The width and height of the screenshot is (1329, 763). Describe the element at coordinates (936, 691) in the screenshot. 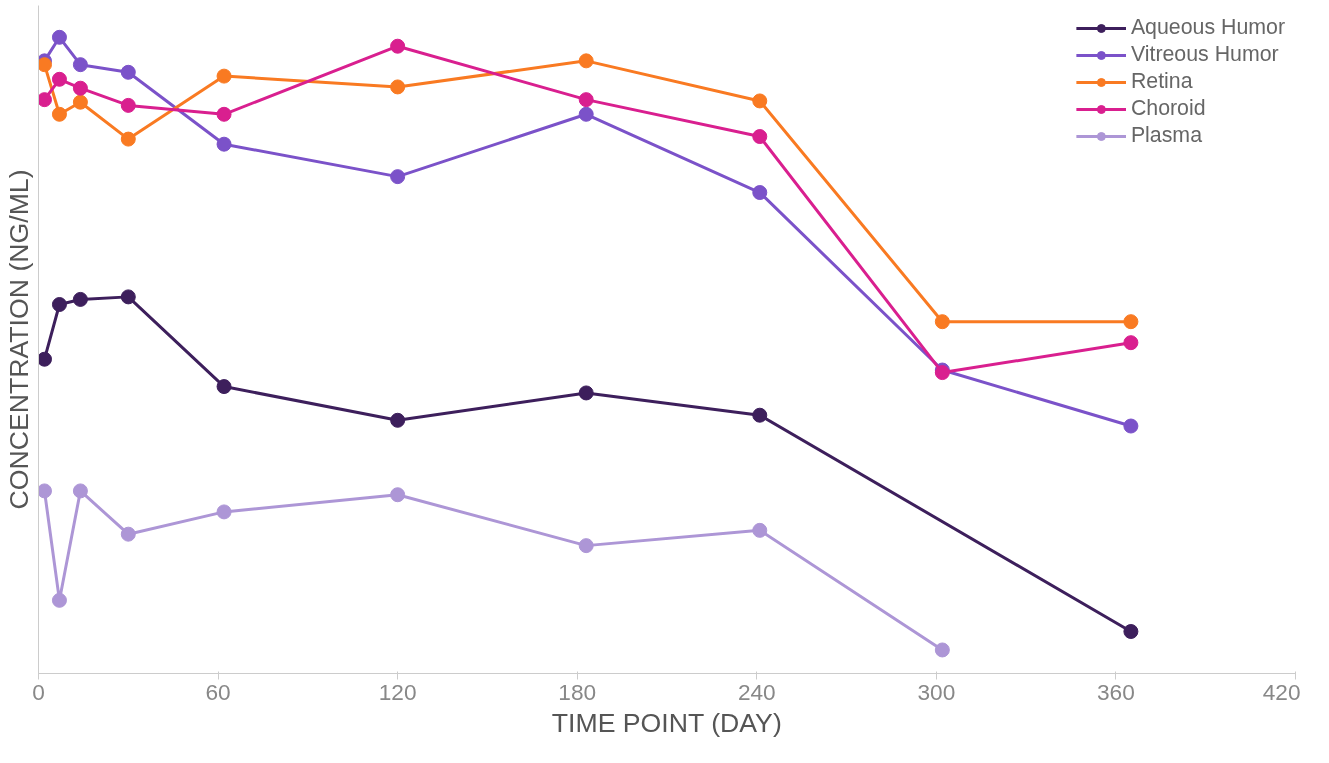

I see `x-tick-label: 300` at that location.